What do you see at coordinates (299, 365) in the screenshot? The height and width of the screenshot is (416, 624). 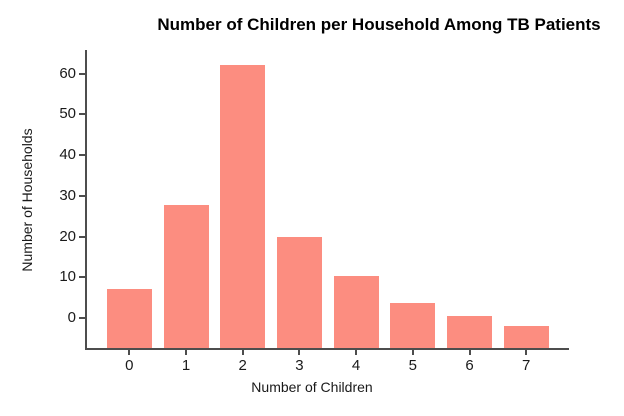 I see `x-tick-label: 3` at bounding box center [299, 365].